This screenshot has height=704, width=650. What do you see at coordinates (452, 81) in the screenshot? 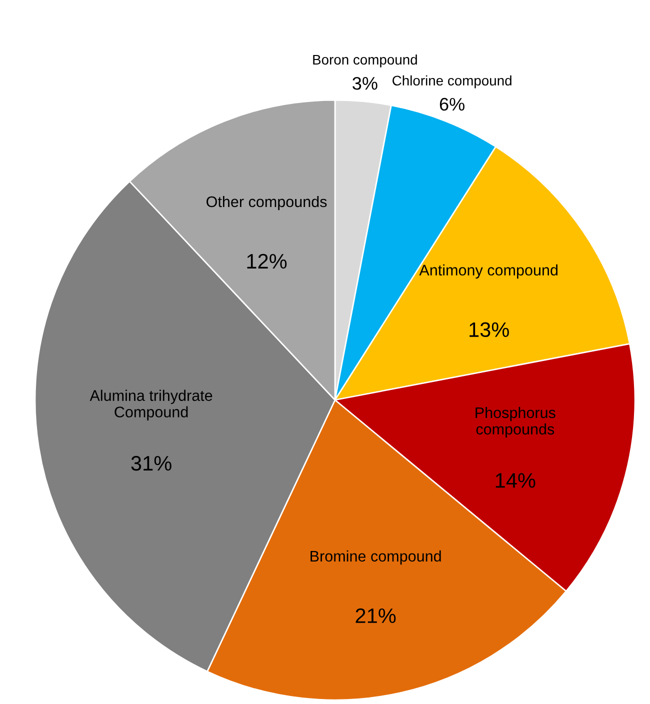
I see `slice-label: Chlorine compound` at bounding box center [452, 81].